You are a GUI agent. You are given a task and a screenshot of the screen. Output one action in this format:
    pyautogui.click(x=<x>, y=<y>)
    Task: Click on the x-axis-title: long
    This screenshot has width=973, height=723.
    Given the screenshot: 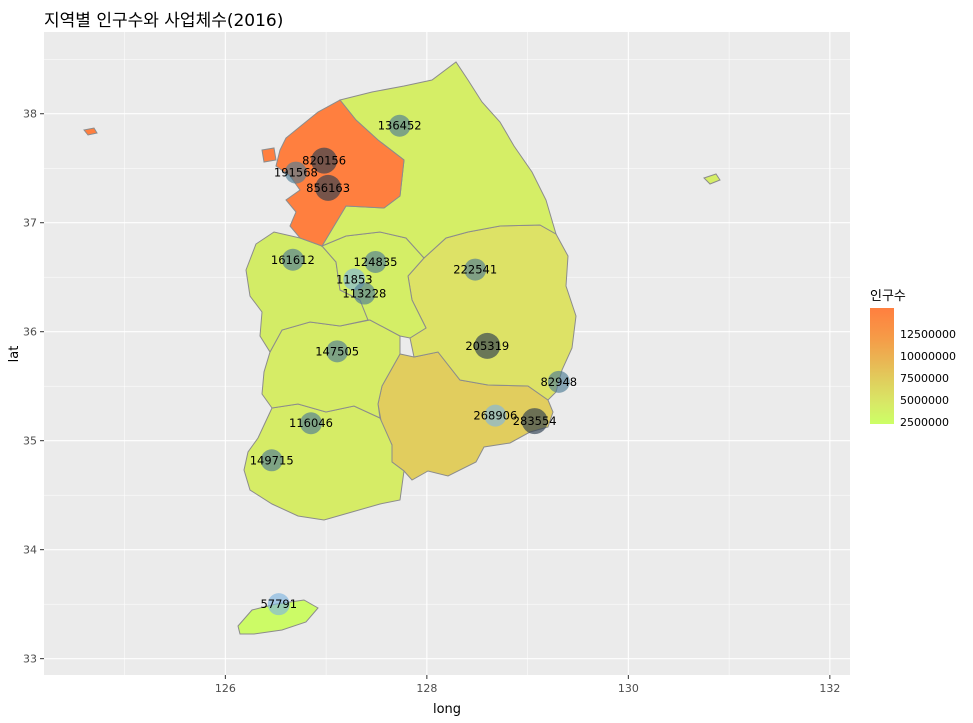 What is the action you would take?
    pyautogui.click(x=447, y=709)
    